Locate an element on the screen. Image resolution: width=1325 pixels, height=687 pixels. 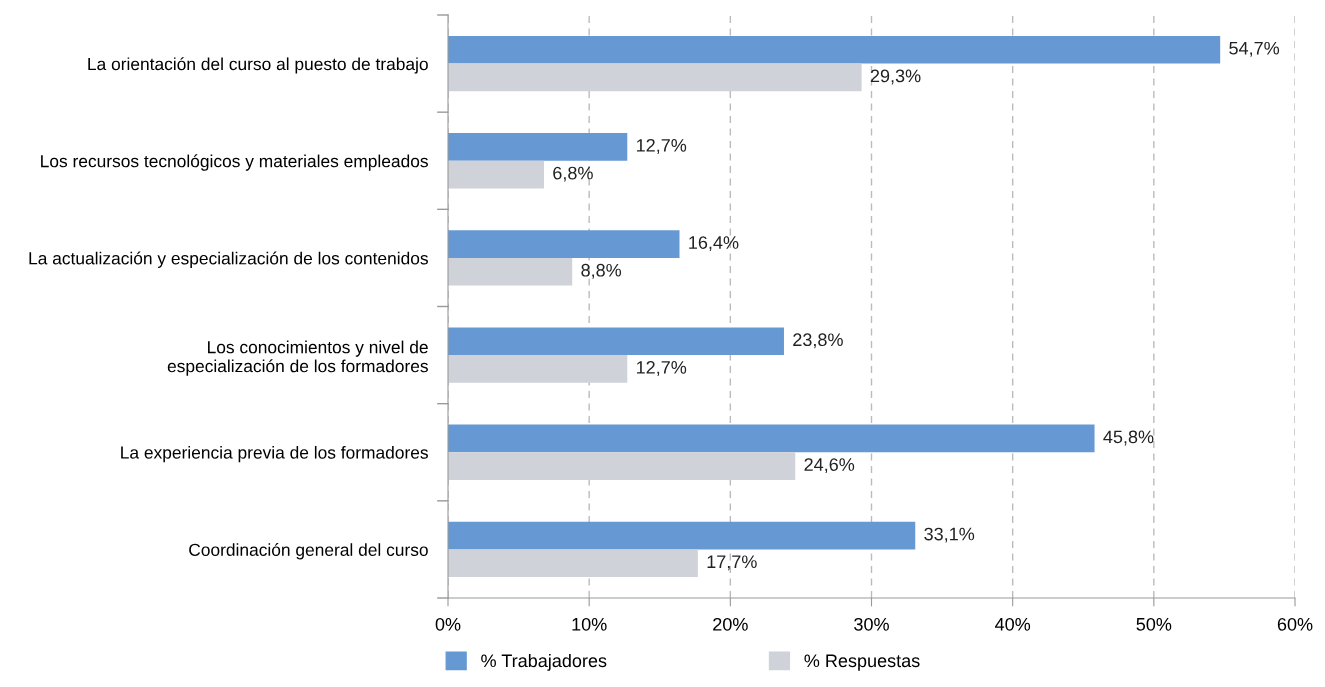
x-tick-label: 10% is located at coordinates (589, 624).